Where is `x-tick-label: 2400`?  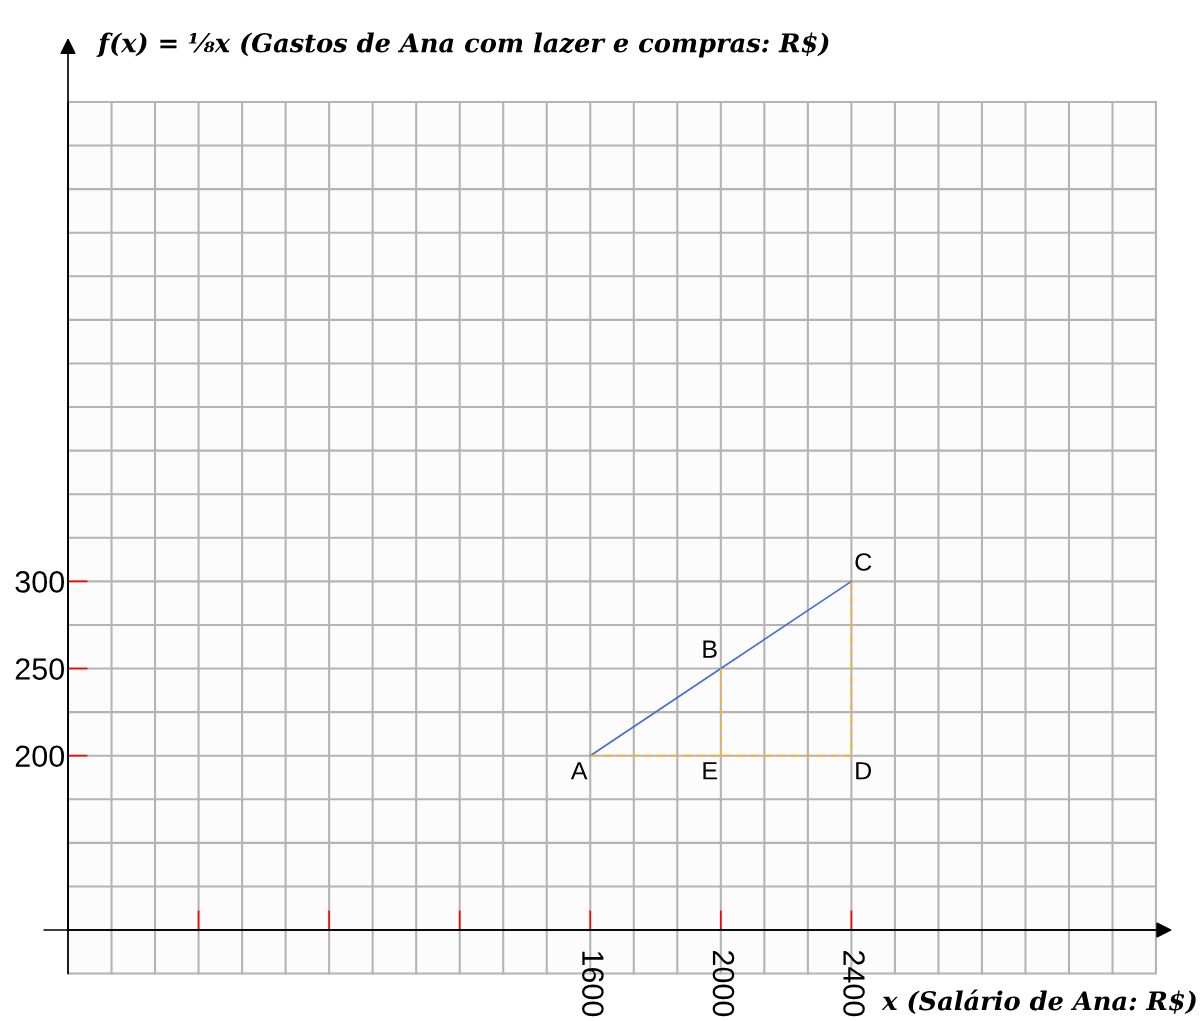 x-tick-label: 2400 is located at coordinates (854, 983).